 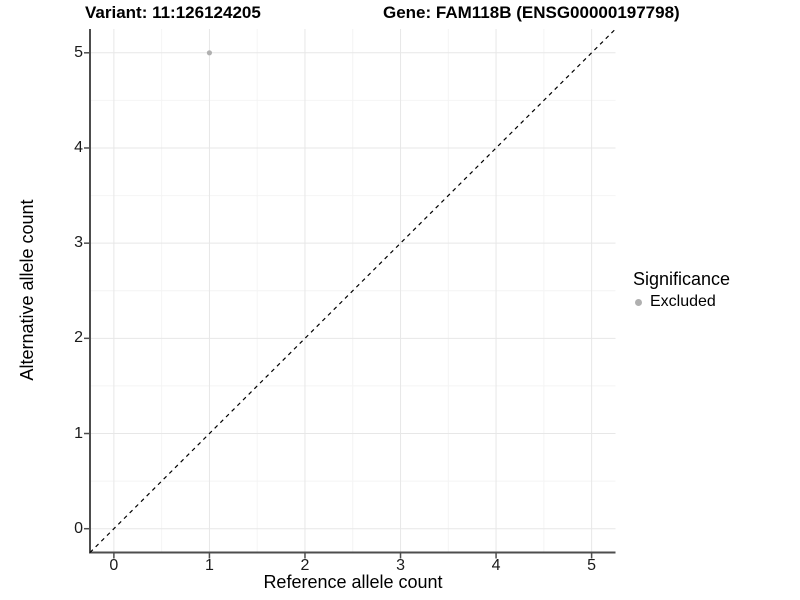 I want to click on x-tick-label: 1, so click(x=209, y=565).